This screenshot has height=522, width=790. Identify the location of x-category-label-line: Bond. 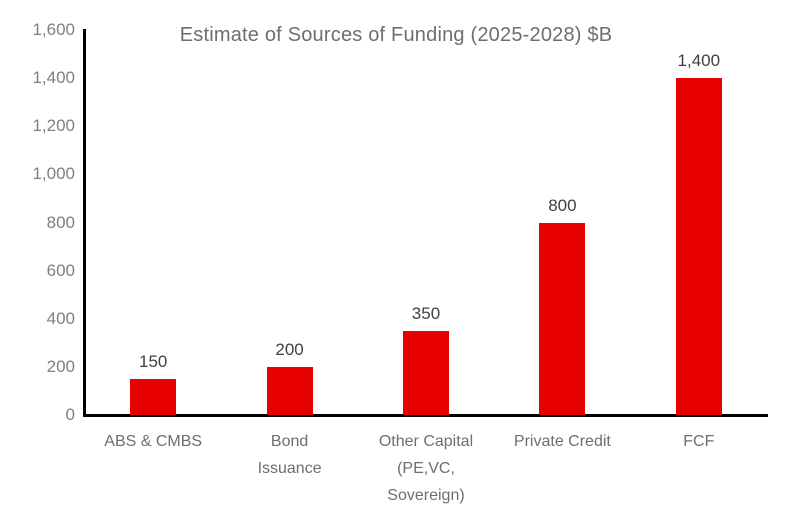
(289, 441).